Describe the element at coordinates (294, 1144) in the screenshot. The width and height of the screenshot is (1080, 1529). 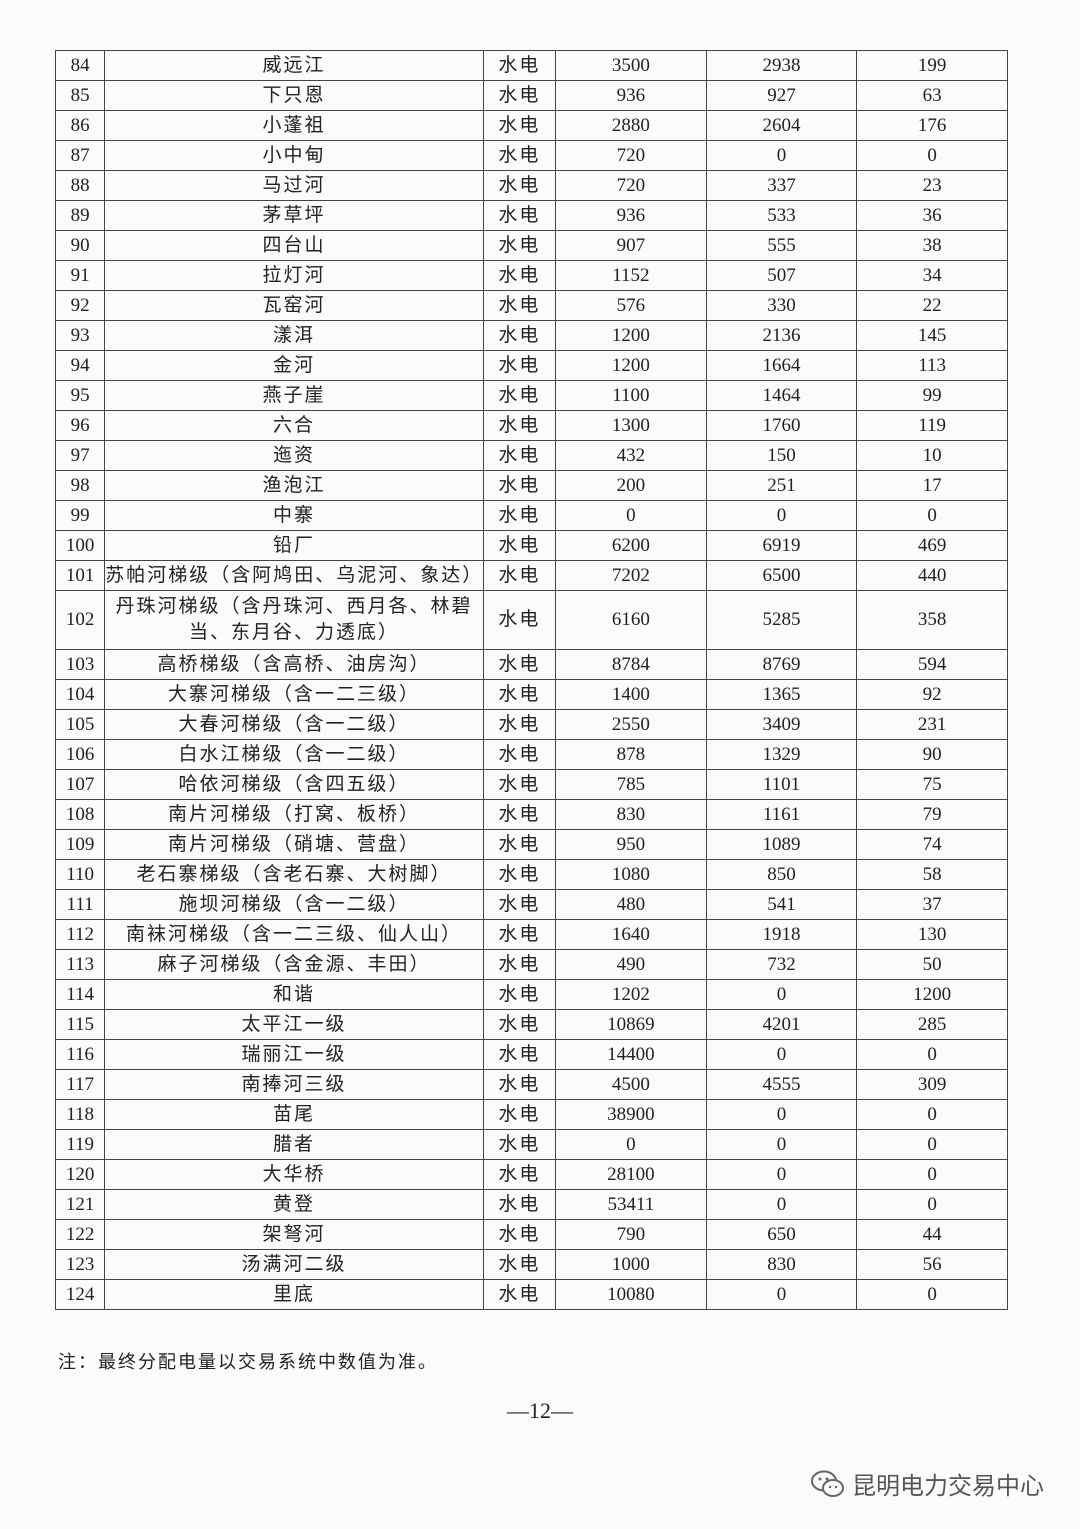
I see `station-name: 腊者` at that location.